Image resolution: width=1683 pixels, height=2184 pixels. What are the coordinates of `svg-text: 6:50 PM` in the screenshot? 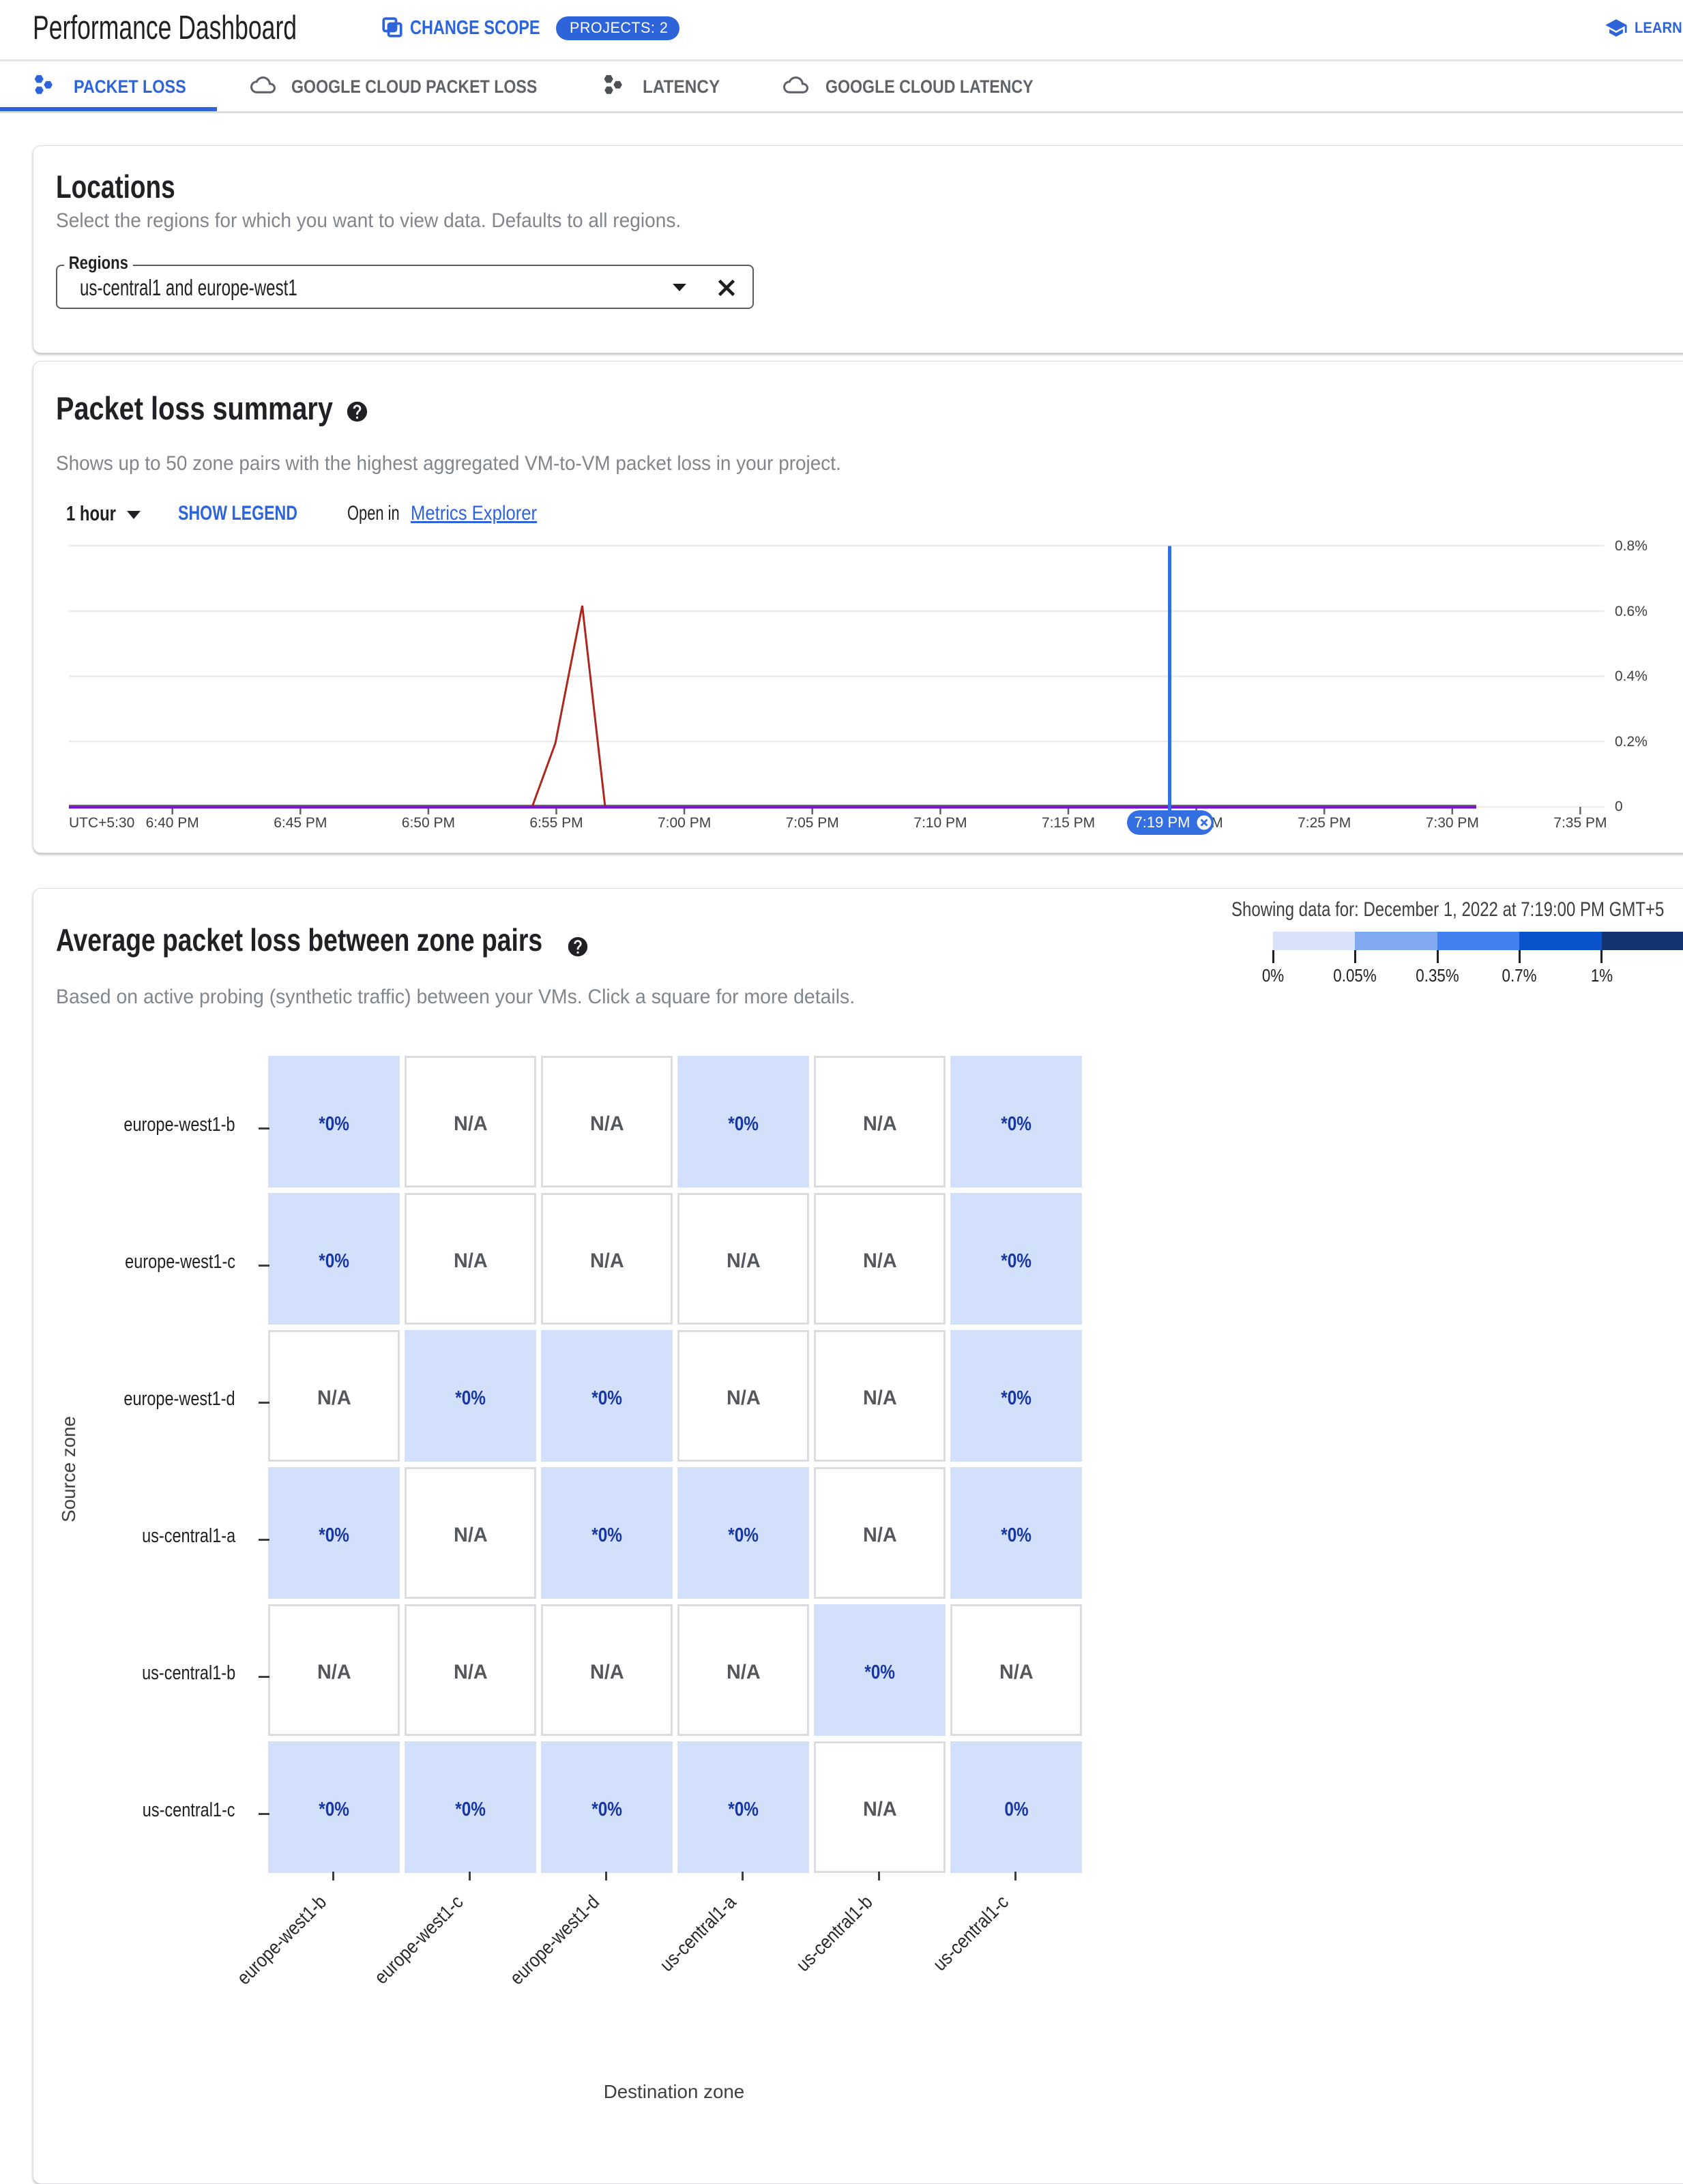 It's located at (428, 823).